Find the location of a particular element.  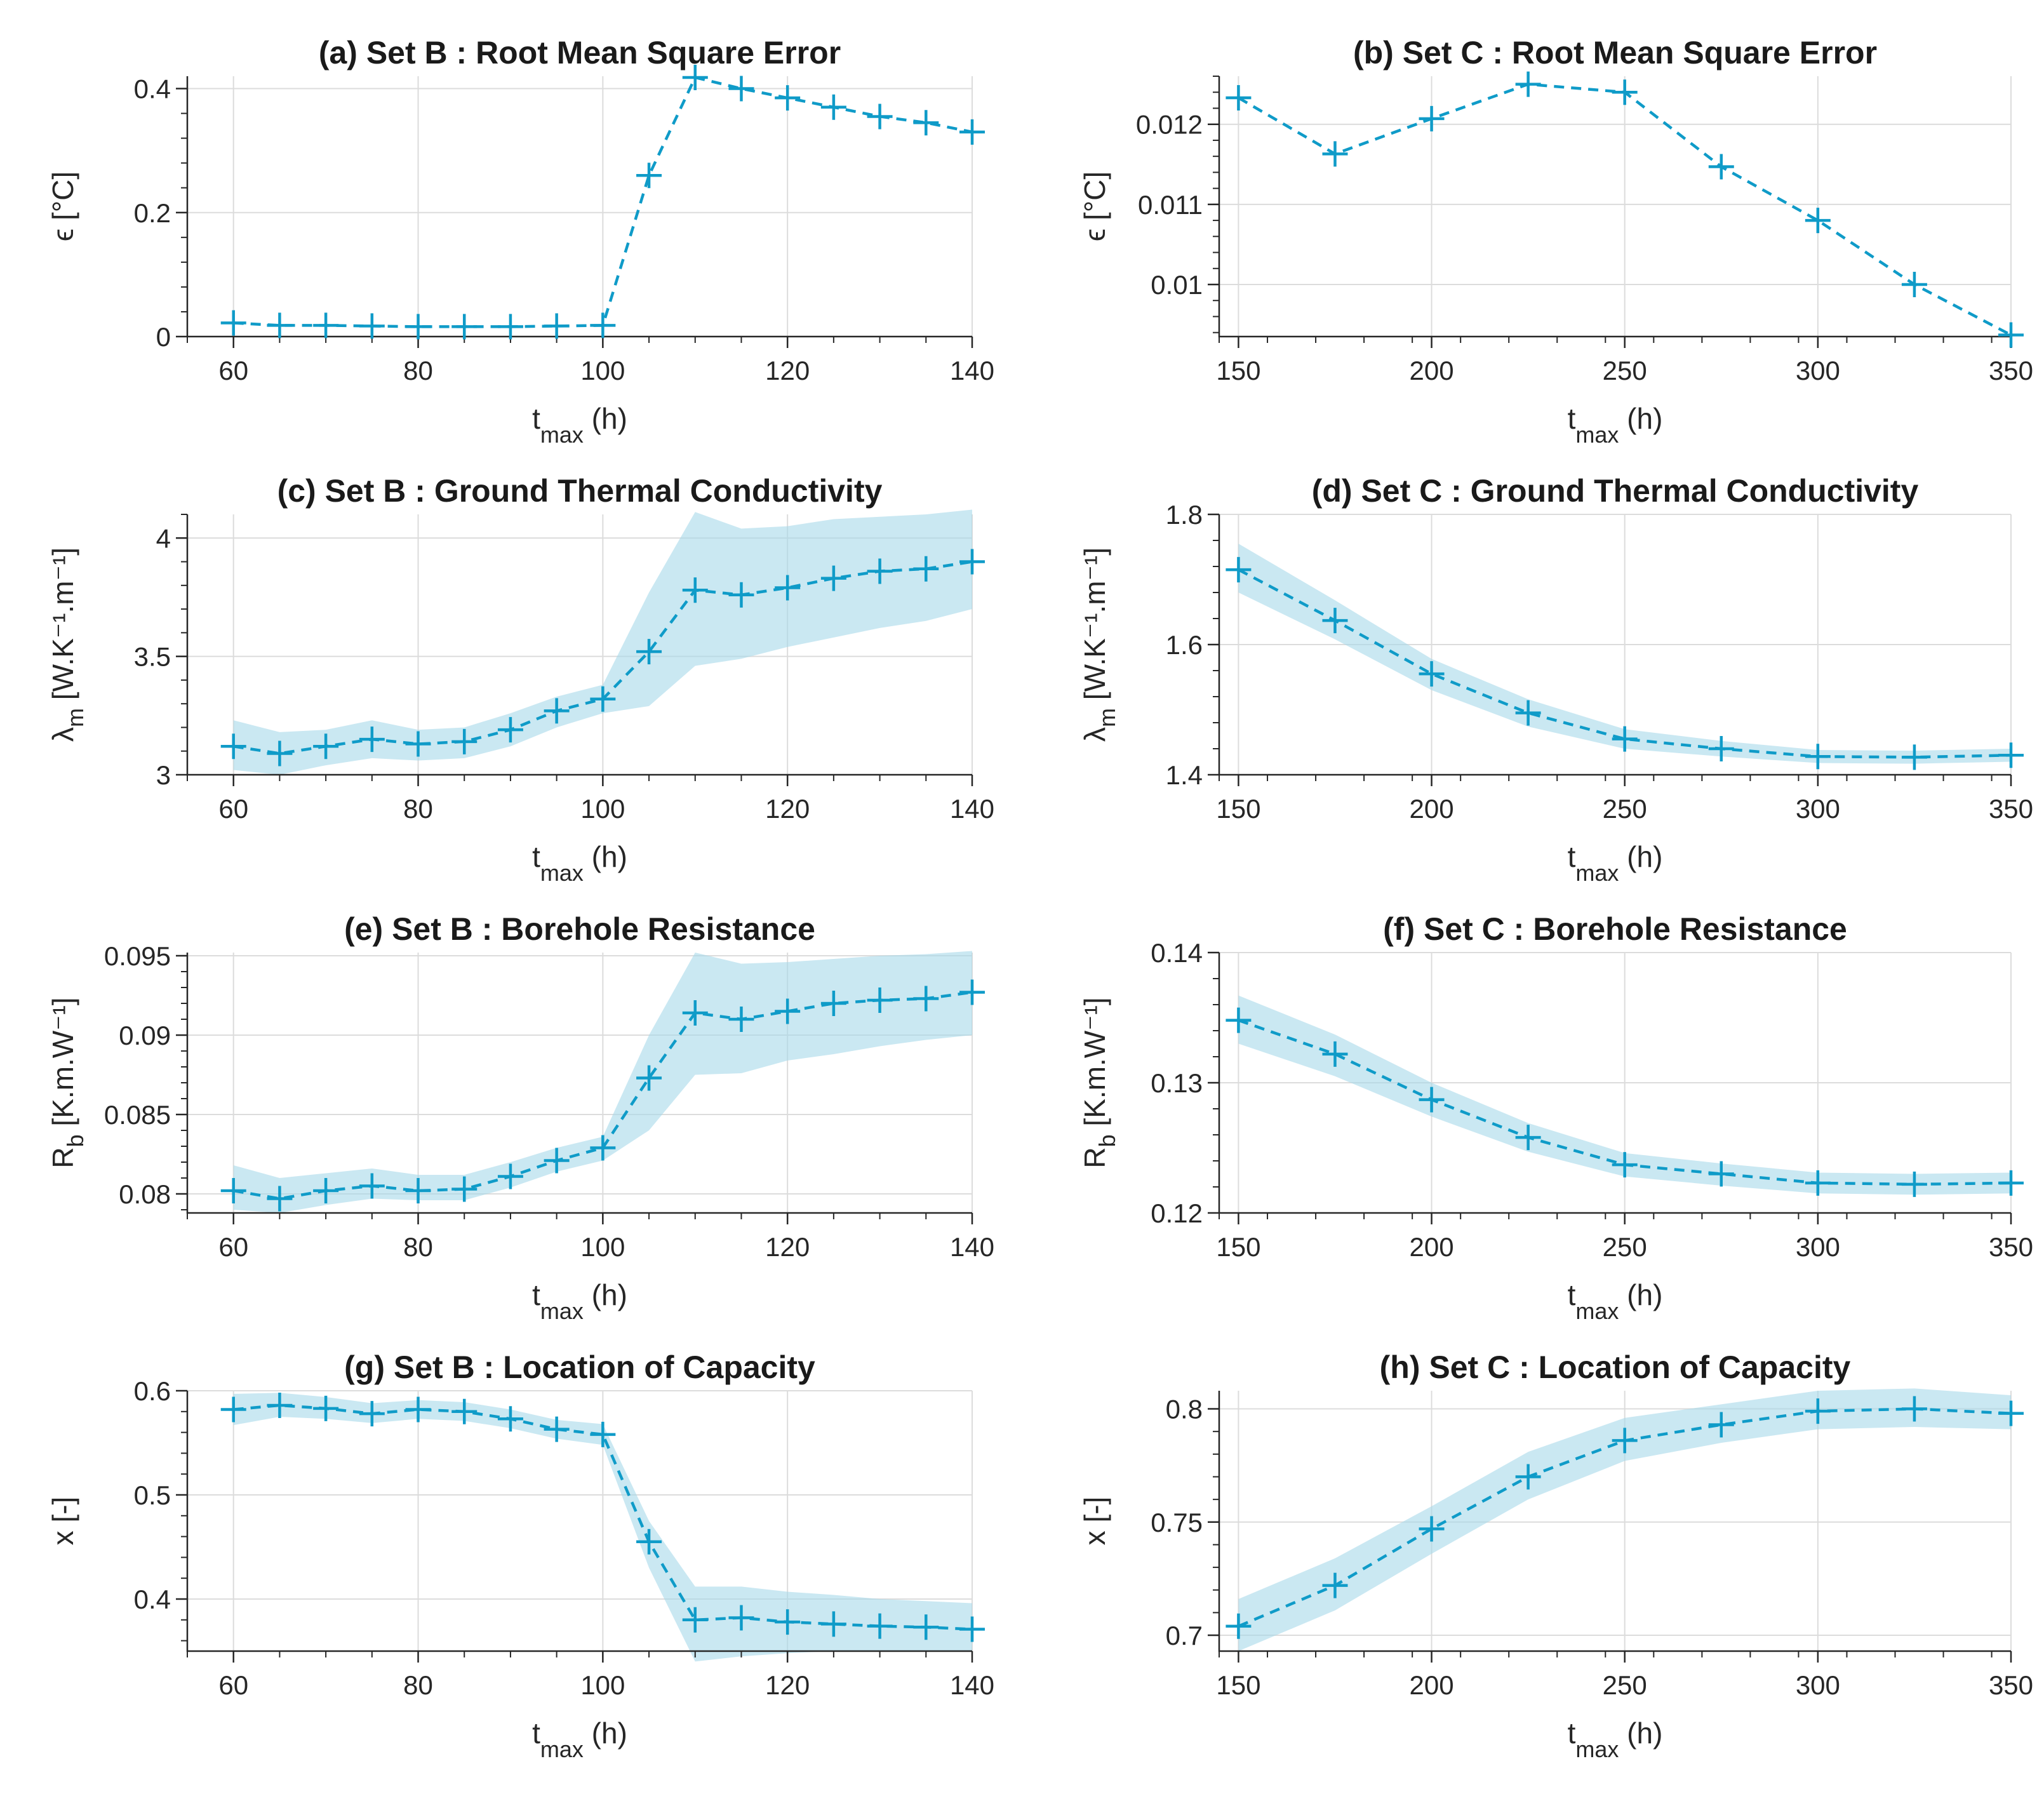

x-tick-label: 200 is located at coordinates (1432, 370).